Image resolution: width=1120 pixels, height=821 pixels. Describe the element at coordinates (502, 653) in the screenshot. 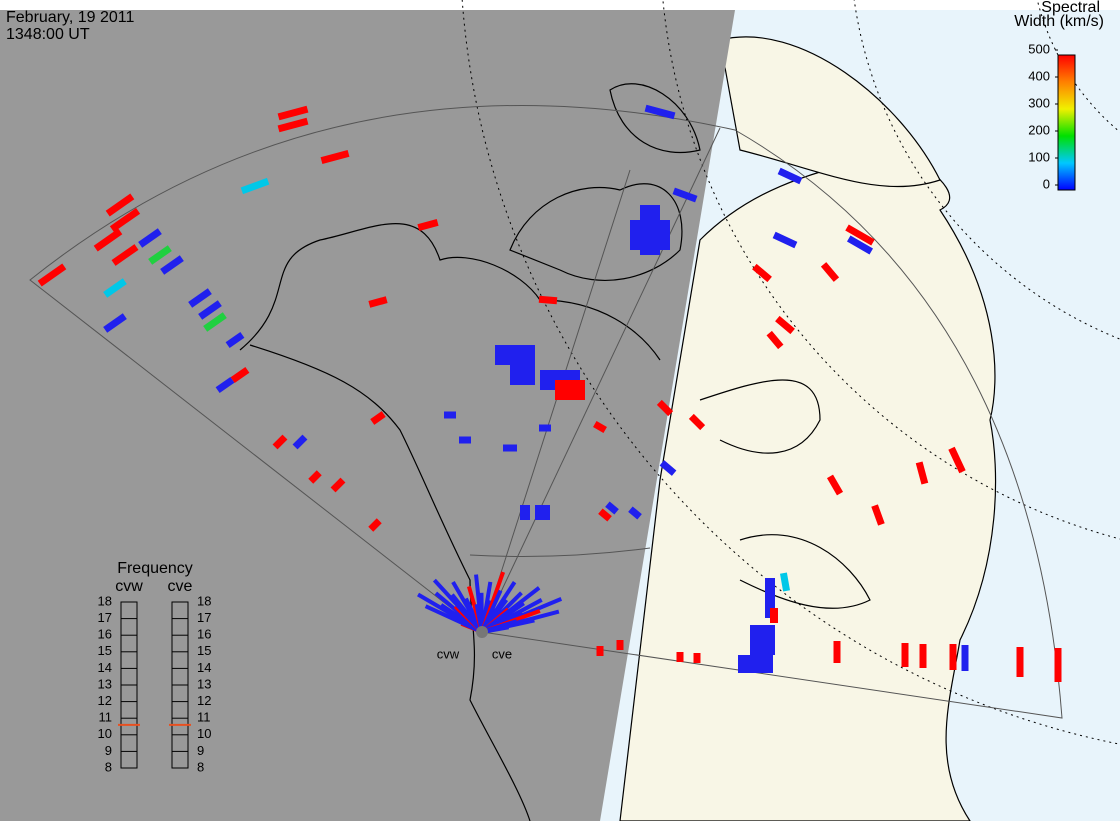

I see `station-label: cve` at that location.